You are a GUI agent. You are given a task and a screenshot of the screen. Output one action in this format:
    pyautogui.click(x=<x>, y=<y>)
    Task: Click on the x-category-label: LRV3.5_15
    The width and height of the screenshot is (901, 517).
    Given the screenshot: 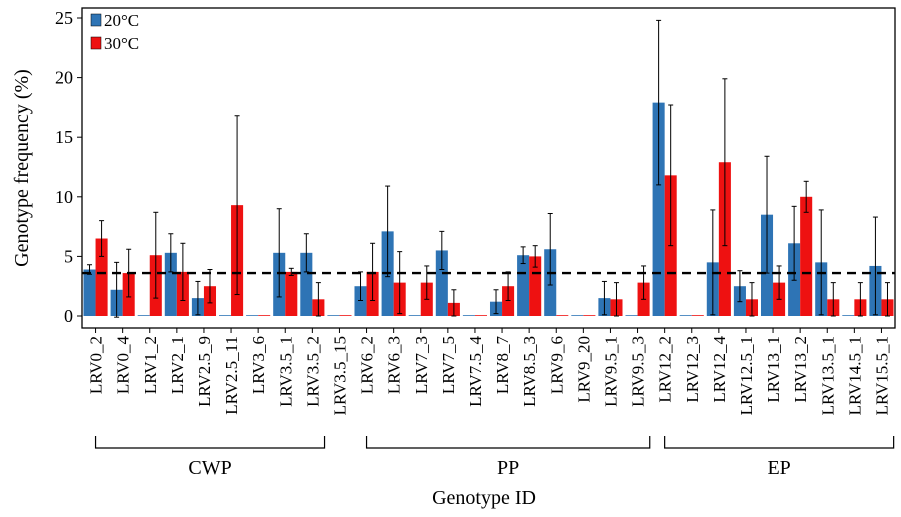 What is the action you would take?
    pyautogui.click(x=339, y=375)
    